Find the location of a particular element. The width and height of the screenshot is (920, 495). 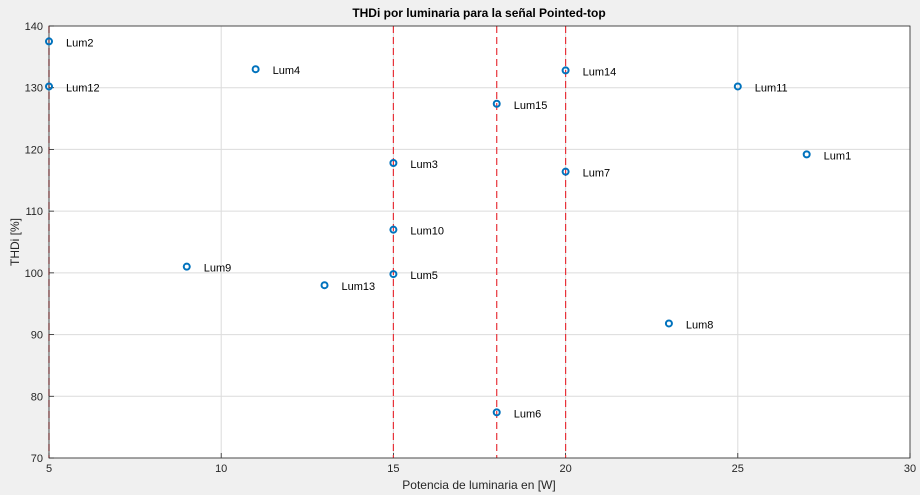

y-tick-label: 140 is located at coordinates (34, 27).